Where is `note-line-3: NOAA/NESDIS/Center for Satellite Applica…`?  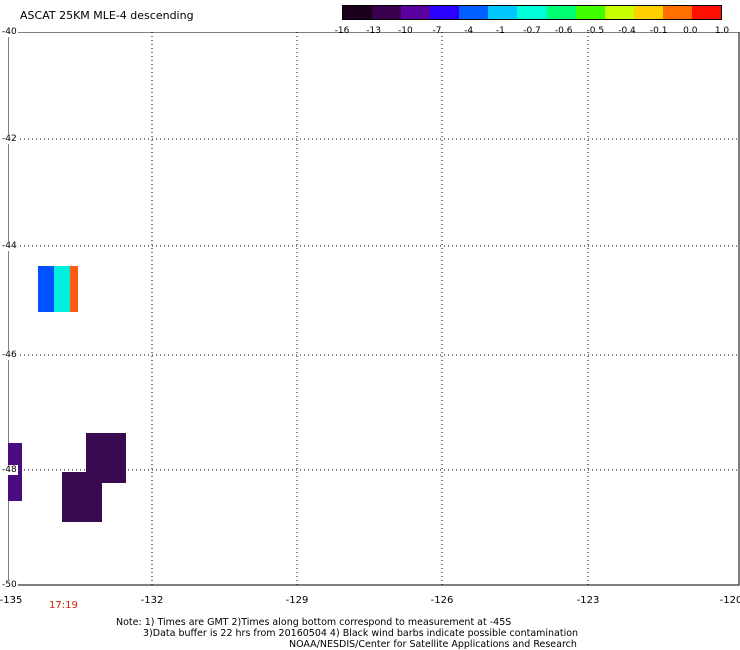 note-line-3: NOAA/NESDIS/Center for Satellite Applica… is located at coordinates (433, 644).